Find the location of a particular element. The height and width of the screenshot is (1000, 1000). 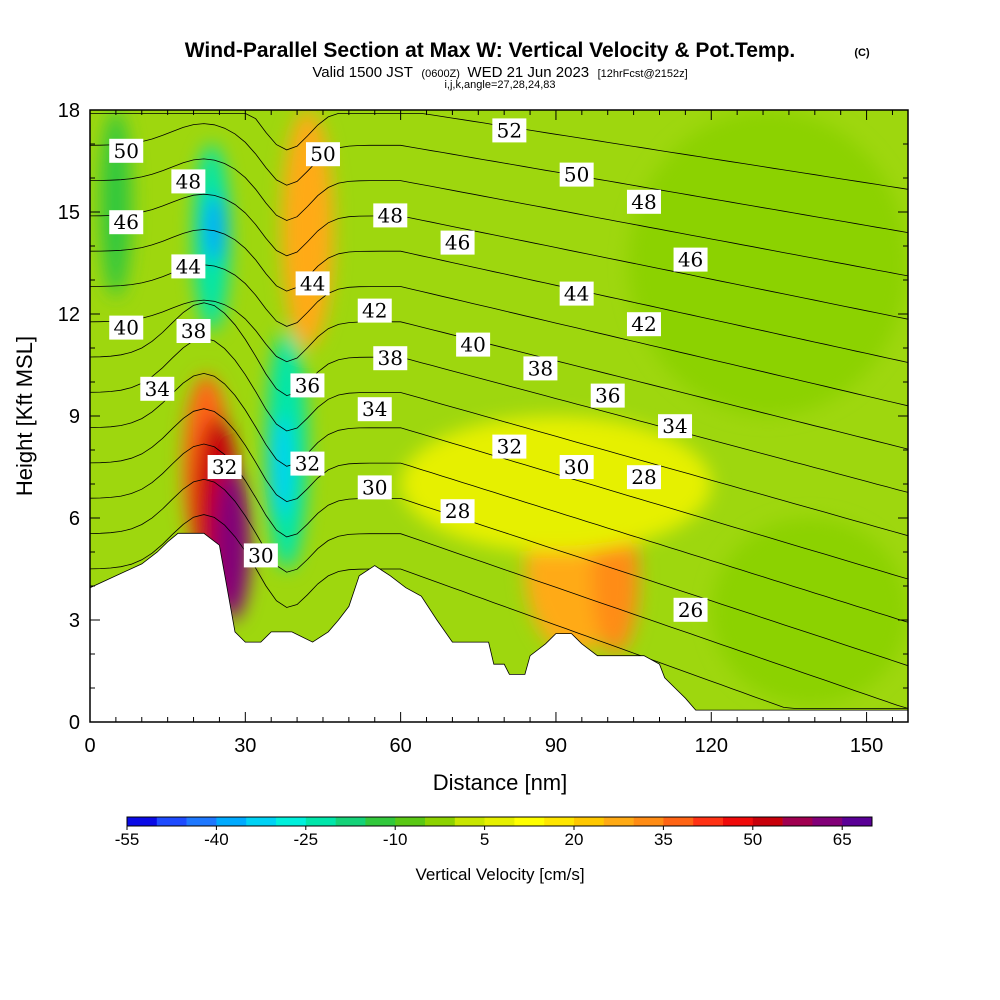

svg-text: 48 is located at coordinates (188, 181).